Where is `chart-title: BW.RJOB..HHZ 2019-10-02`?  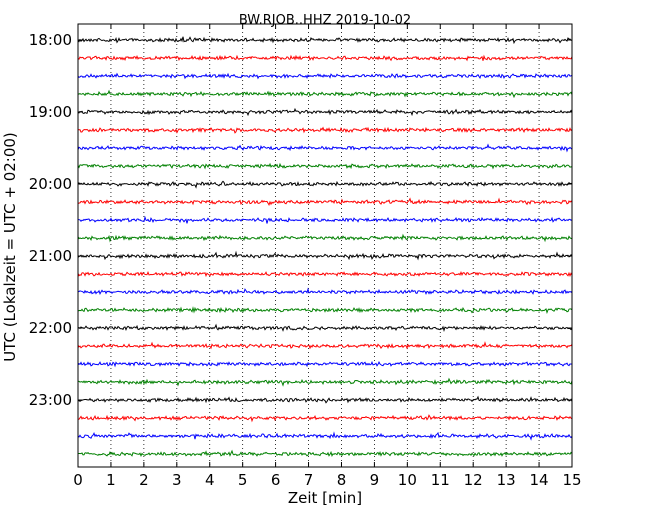 chart-title: BW.RJOB..HHZ 2019-10-02 is located at coordinates (325, 20).